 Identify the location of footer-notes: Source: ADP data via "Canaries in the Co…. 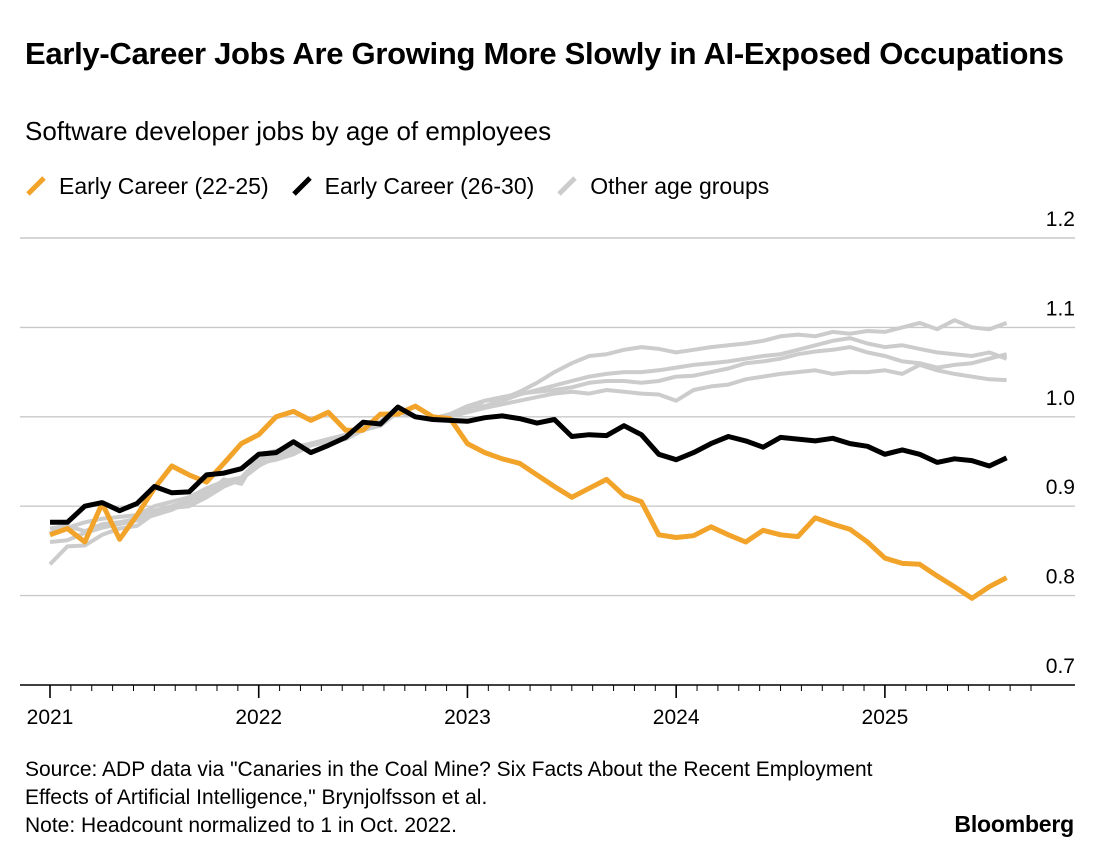
(465, 798).